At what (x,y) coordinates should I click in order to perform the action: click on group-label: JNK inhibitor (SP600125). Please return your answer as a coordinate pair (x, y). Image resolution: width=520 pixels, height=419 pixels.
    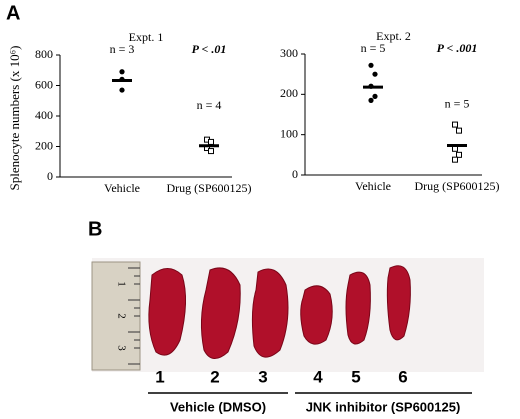
    Looking at the image, I should click on (383, 406).